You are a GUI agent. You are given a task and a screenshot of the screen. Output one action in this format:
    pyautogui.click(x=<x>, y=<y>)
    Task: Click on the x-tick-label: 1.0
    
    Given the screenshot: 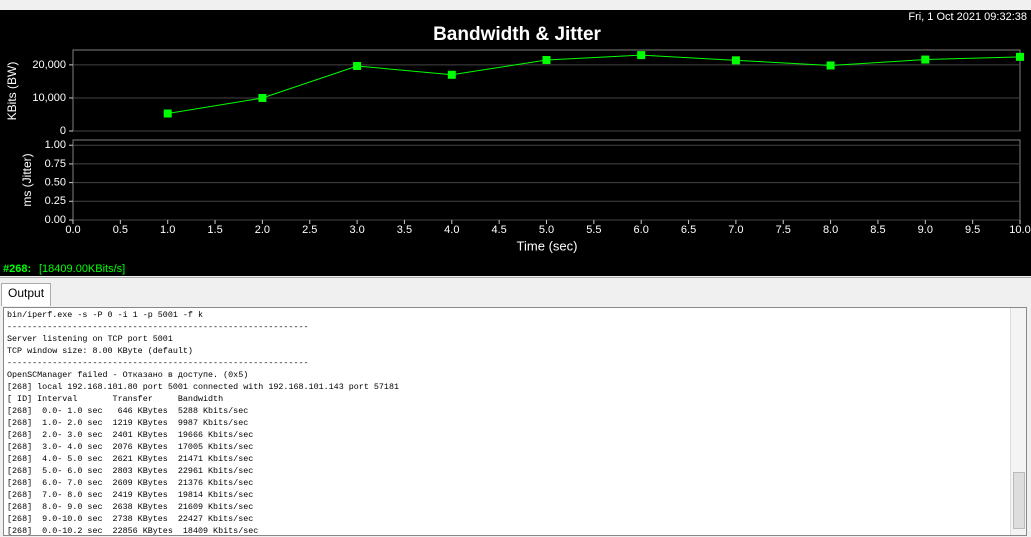 What is the action you would take?
    pyautogui.click(x=167, y=230)
    